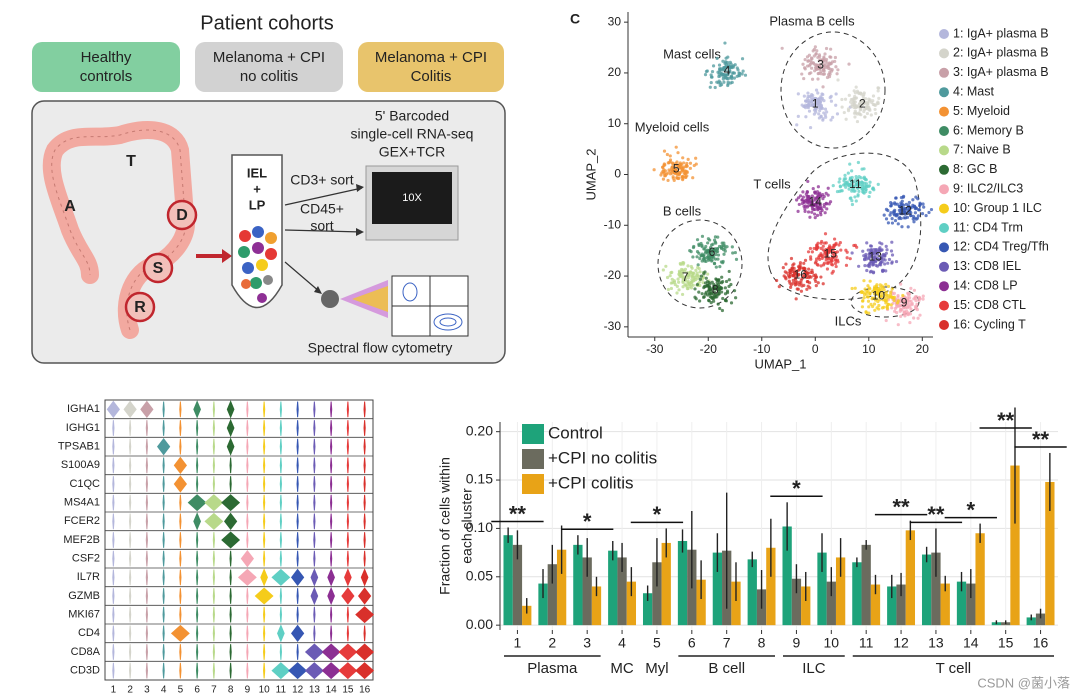  What do you see at coordinates (587, 643) in the screenshot?
I see `x-tick-label: 3` at bounding box center [587, 643].